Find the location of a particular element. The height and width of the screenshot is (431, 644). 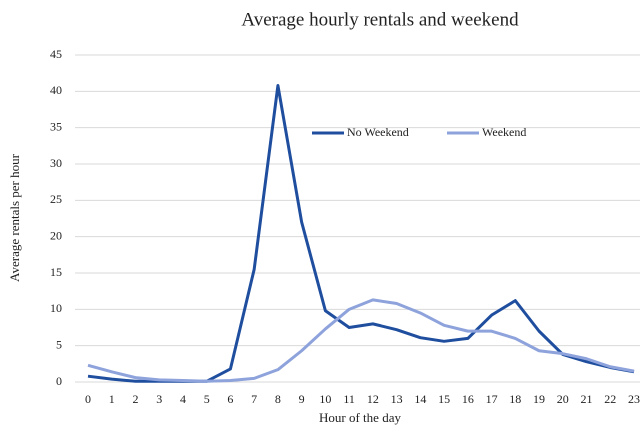

x-tick-label: 2 is located at coordinates (135, 399).